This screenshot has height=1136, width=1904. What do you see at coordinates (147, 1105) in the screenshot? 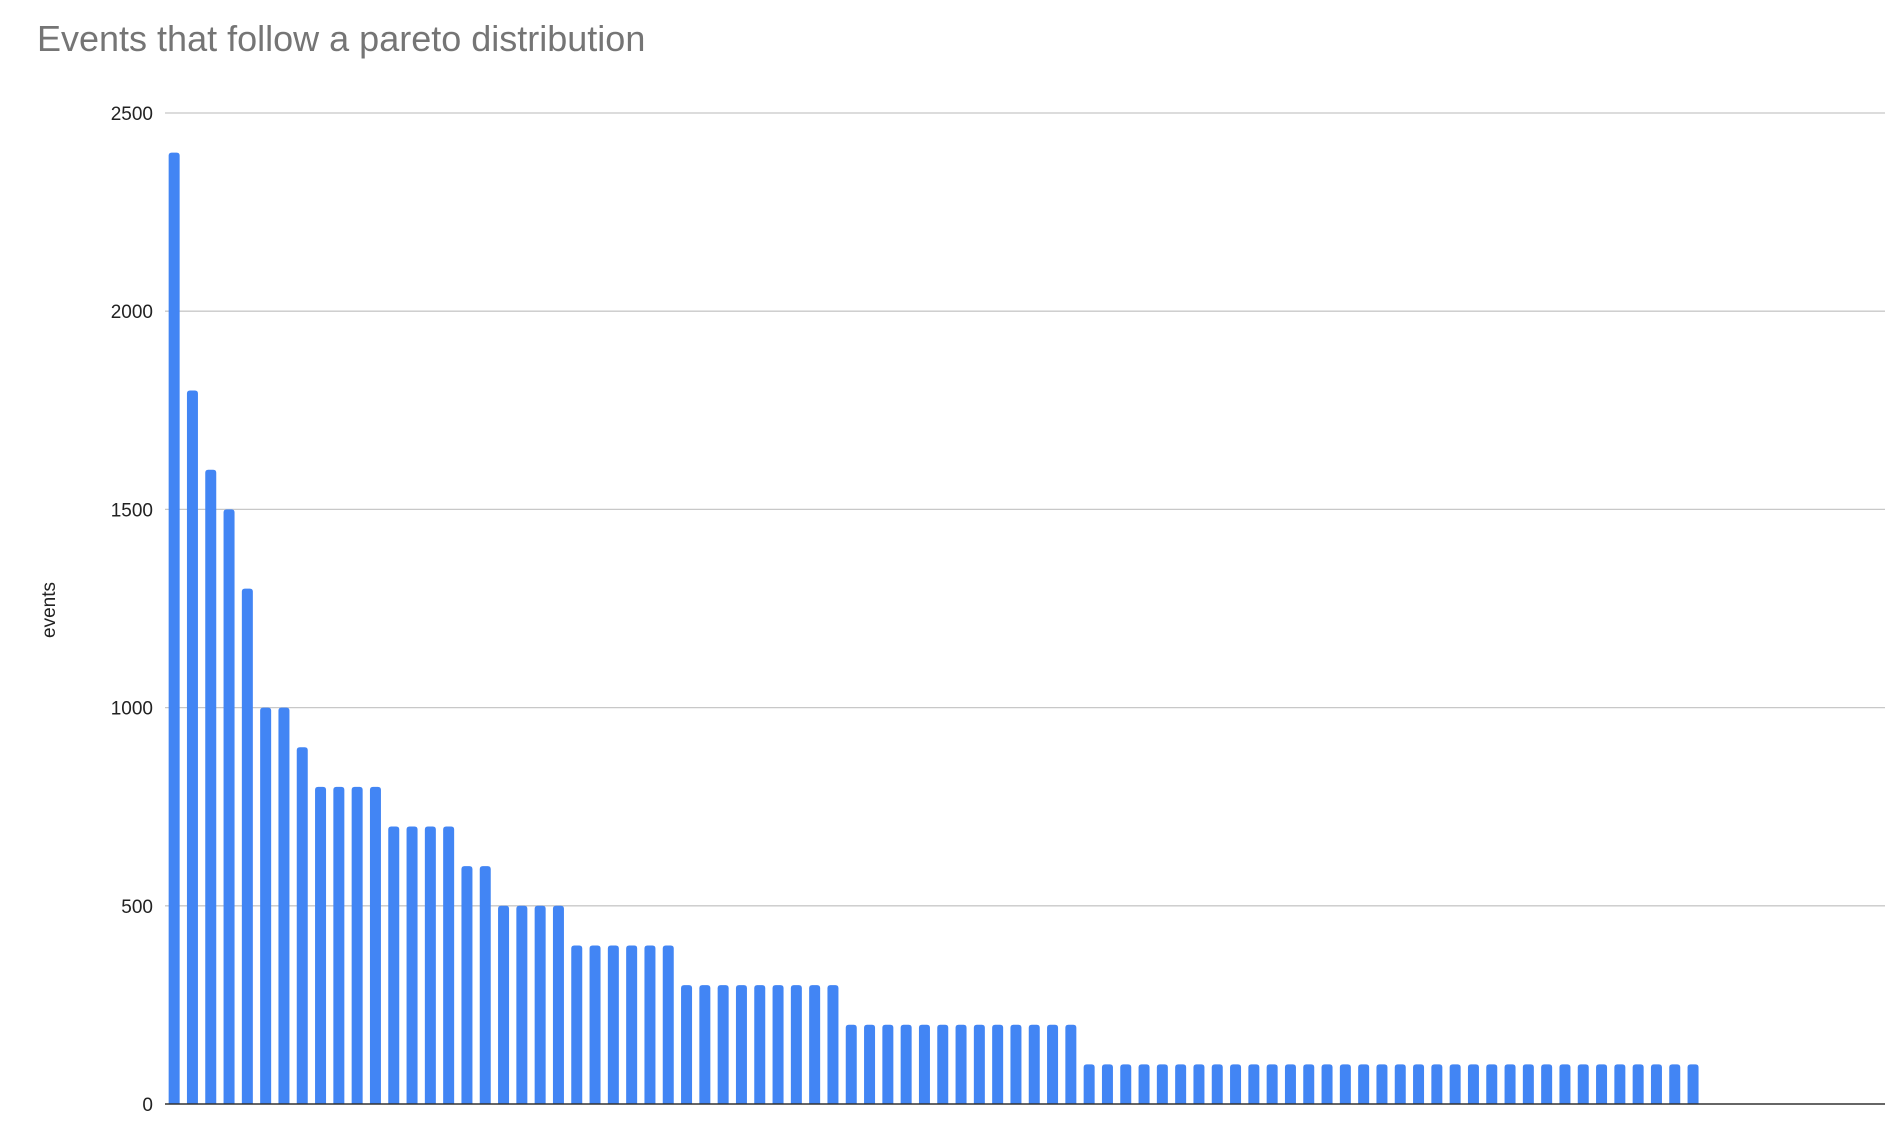
I see `y-tick-label: 0` at bounding box center [147, 1105].